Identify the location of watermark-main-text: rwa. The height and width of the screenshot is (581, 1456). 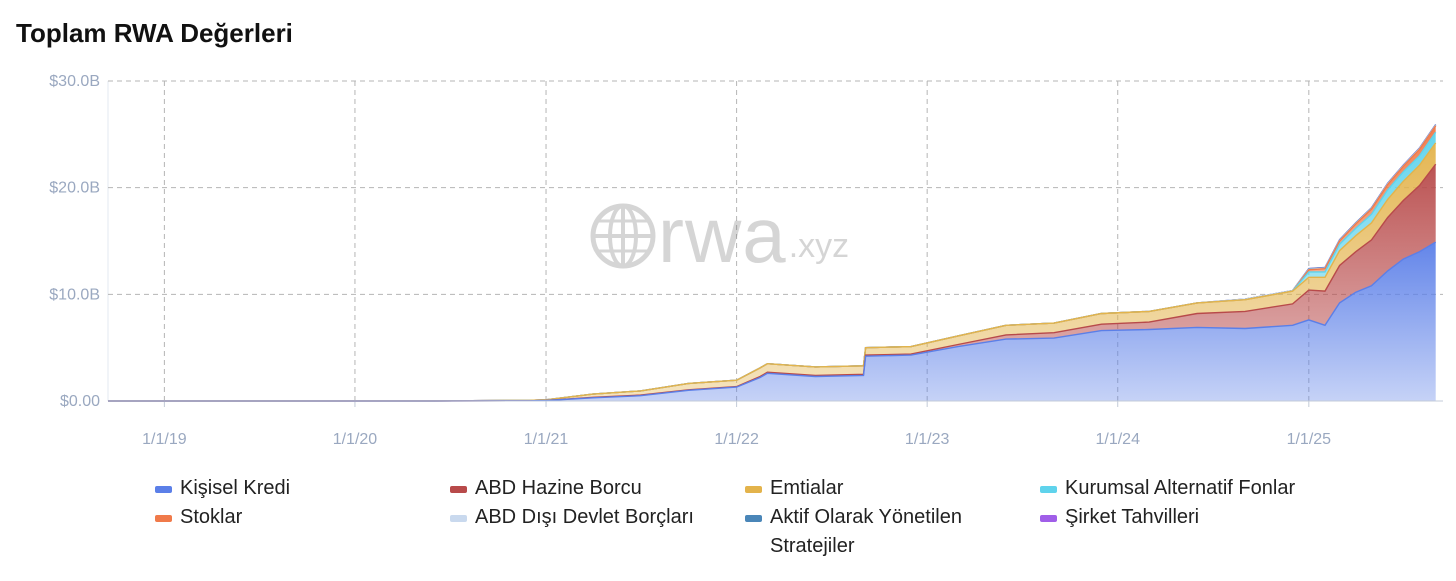
(722, 235).